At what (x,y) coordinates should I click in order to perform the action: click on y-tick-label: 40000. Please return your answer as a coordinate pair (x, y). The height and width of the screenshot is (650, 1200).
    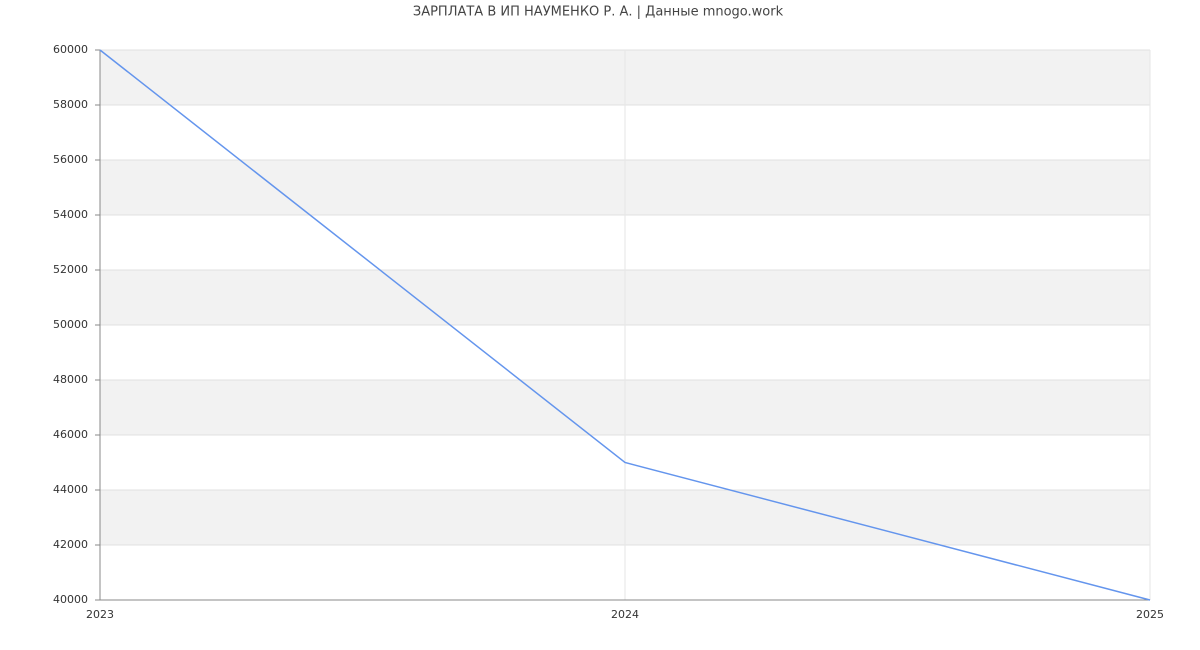
    Looking at the image, I should click on (70, 599).